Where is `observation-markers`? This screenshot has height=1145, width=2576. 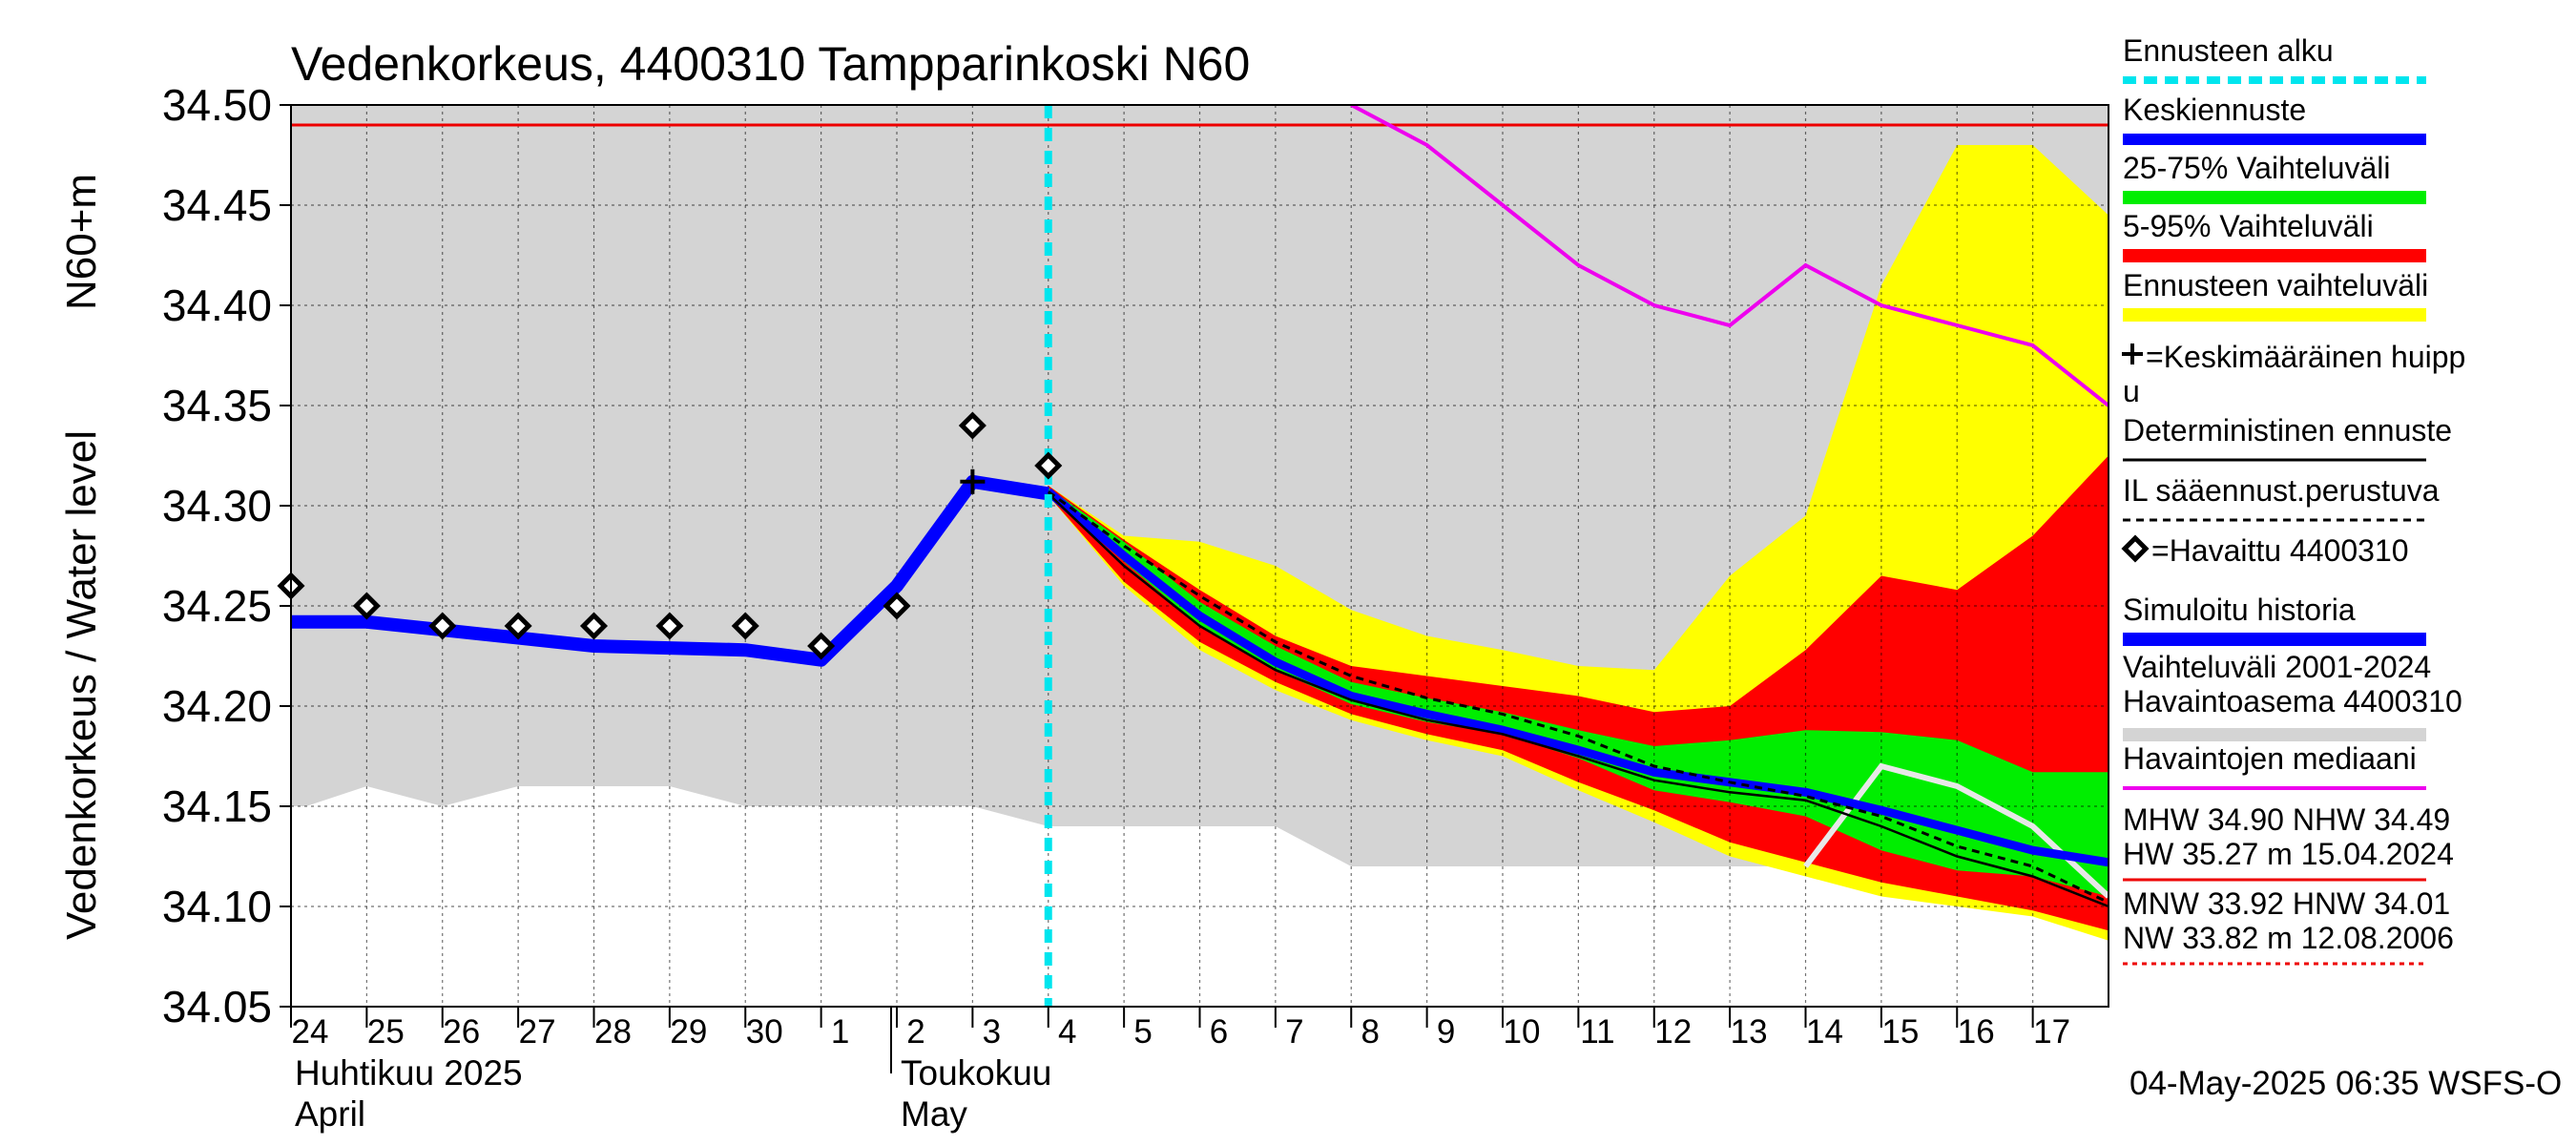 observation-markers is located at coordinates (670, 535).